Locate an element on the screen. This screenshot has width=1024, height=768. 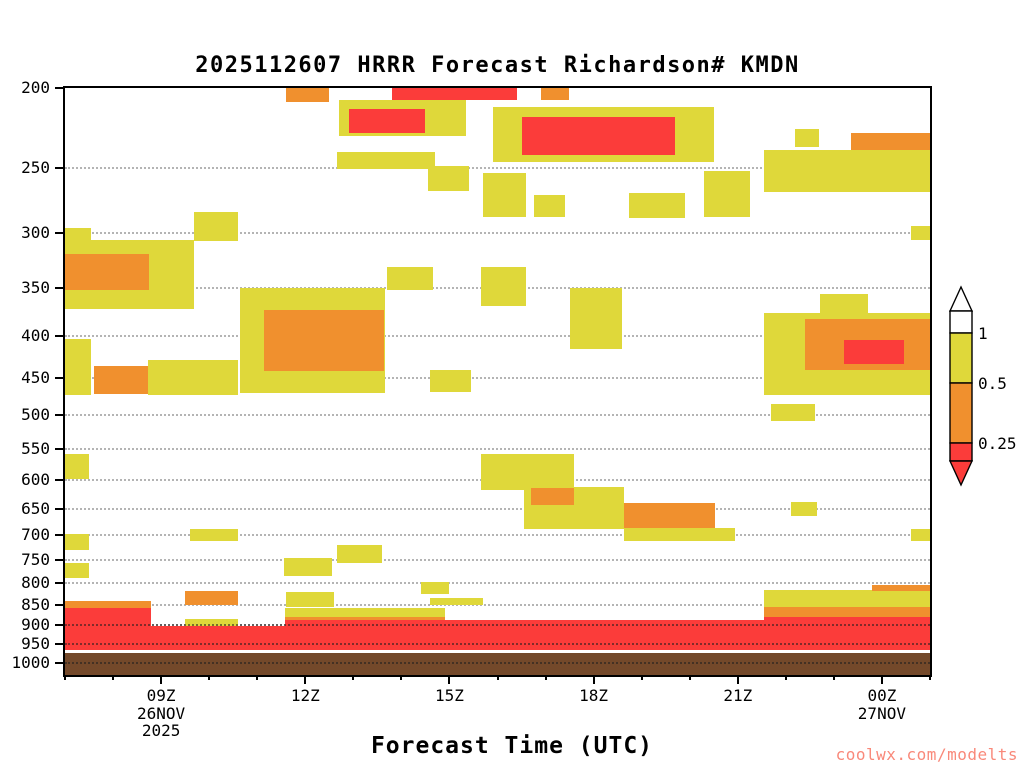
y-tick-label: 500 is located at coordinates (35, 415).